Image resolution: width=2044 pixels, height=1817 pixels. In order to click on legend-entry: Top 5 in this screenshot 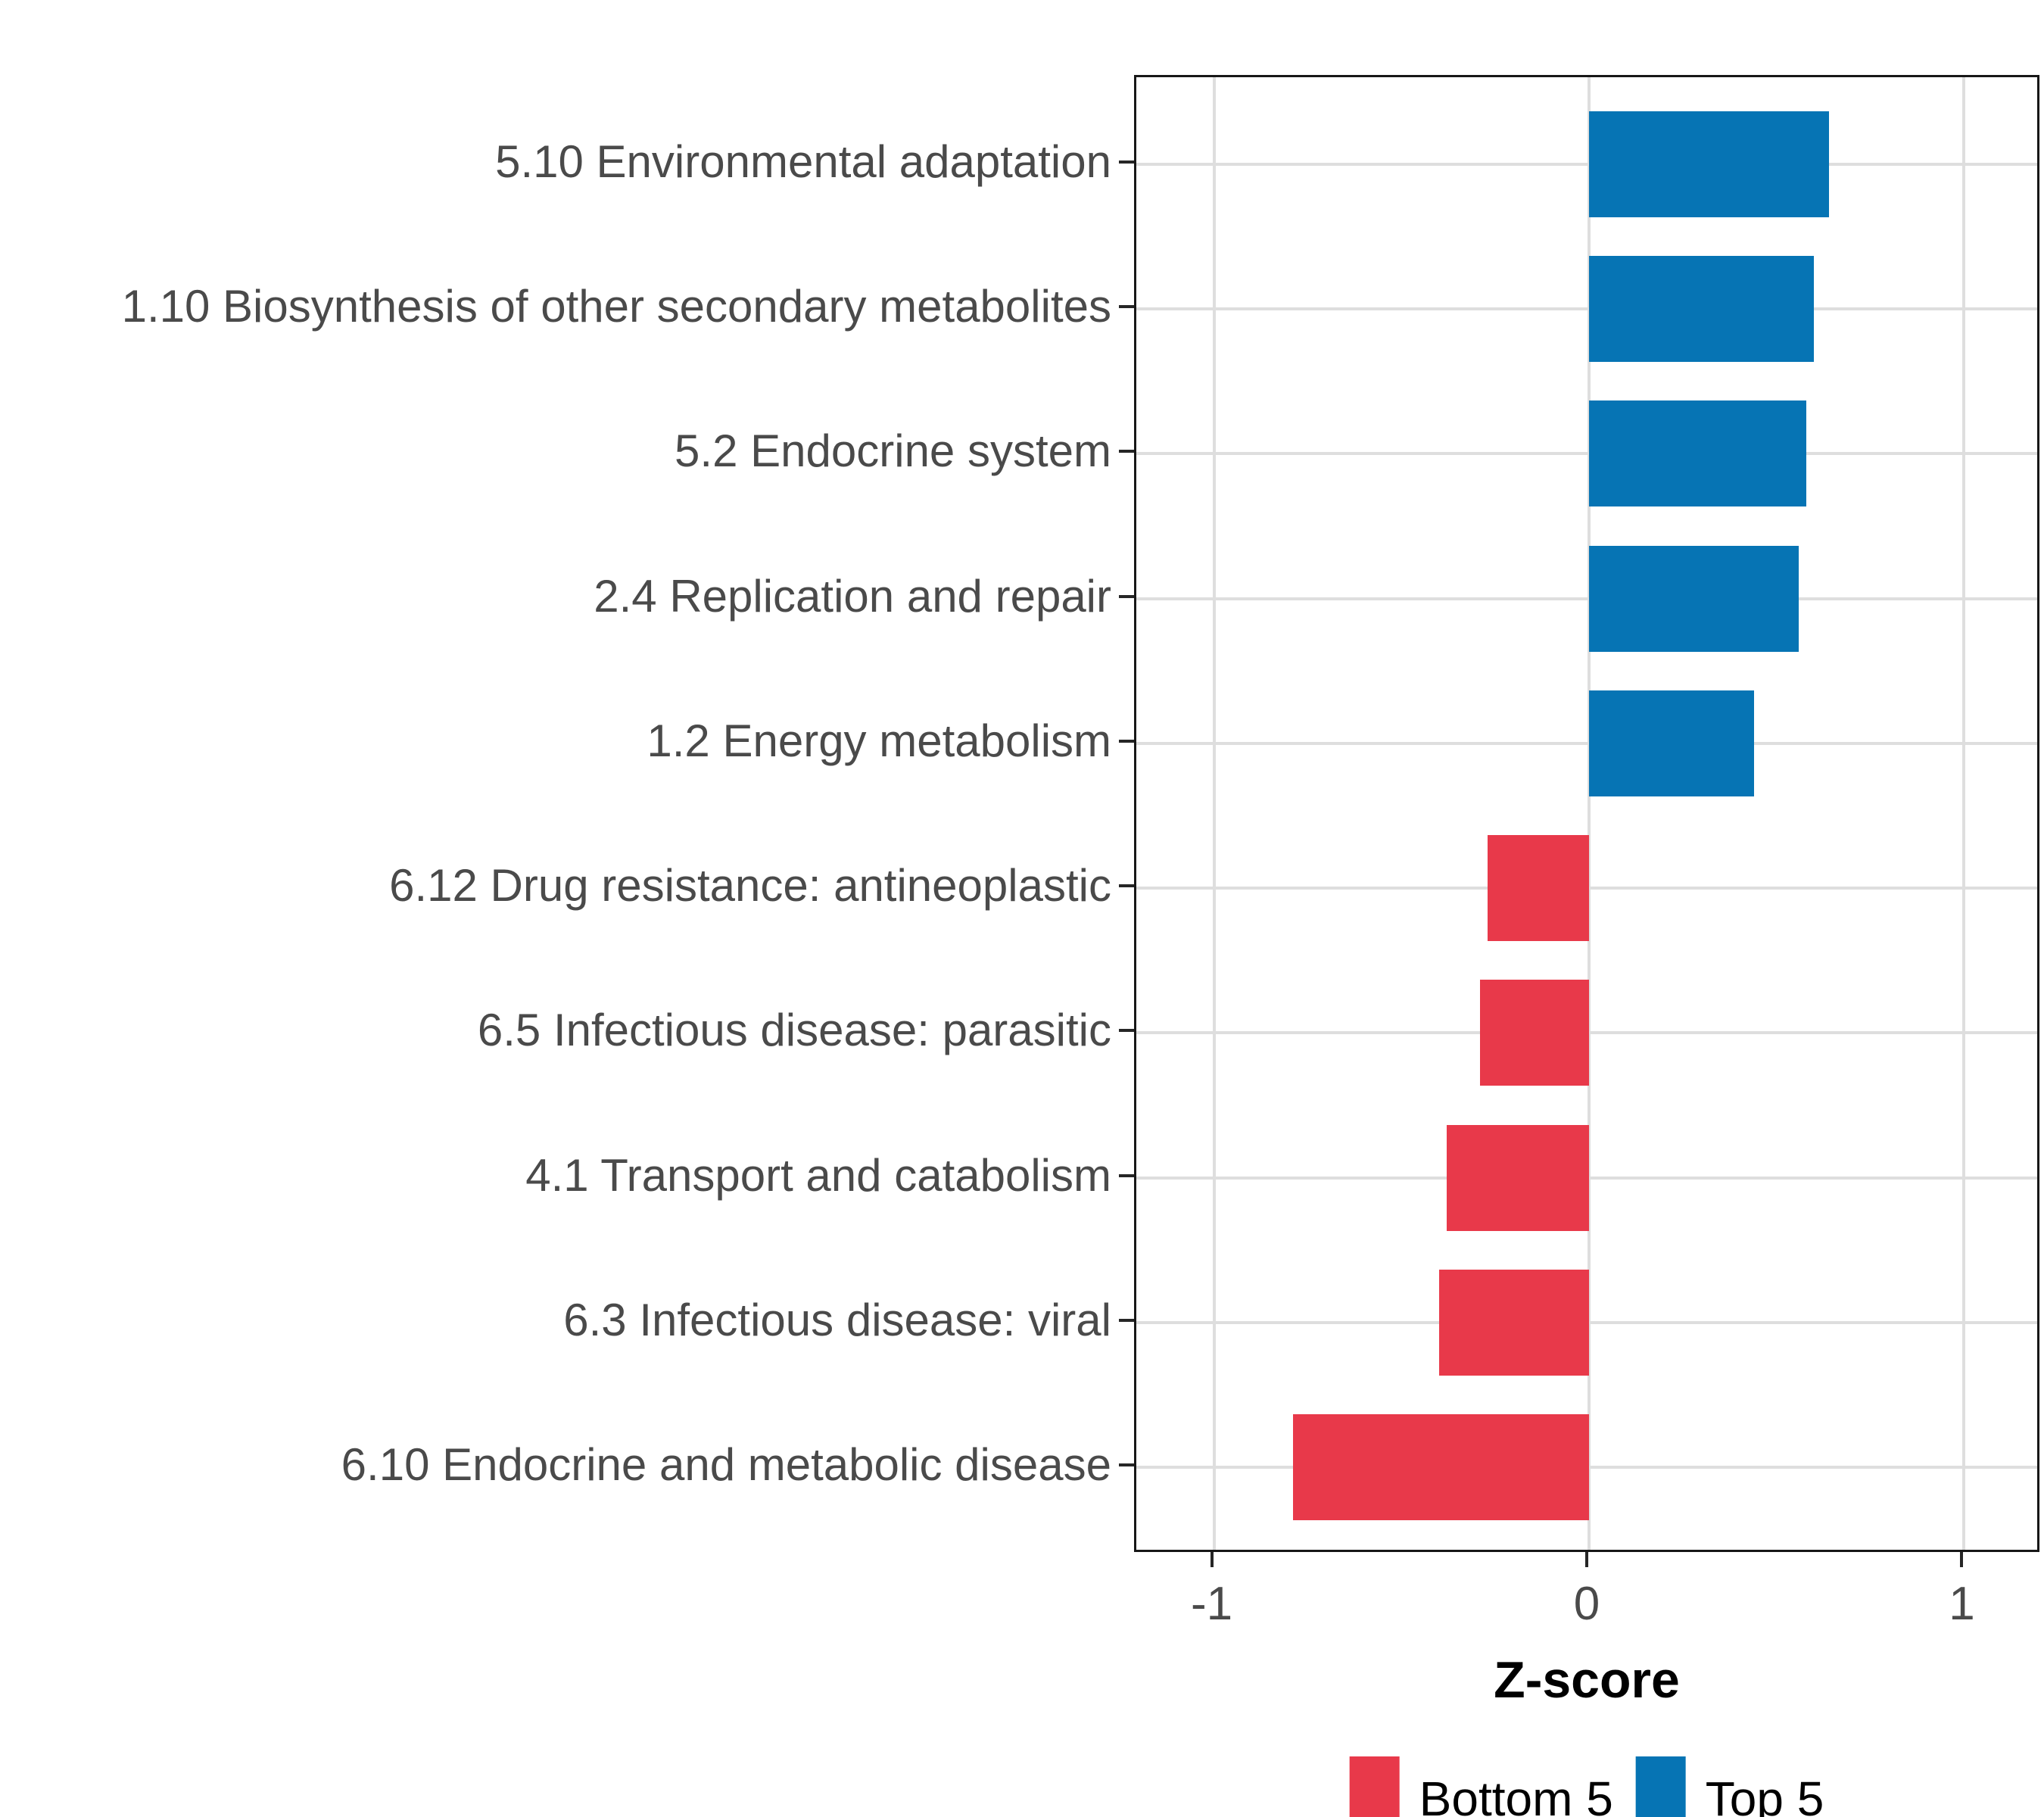, I will do `click(1729, 1786)`.